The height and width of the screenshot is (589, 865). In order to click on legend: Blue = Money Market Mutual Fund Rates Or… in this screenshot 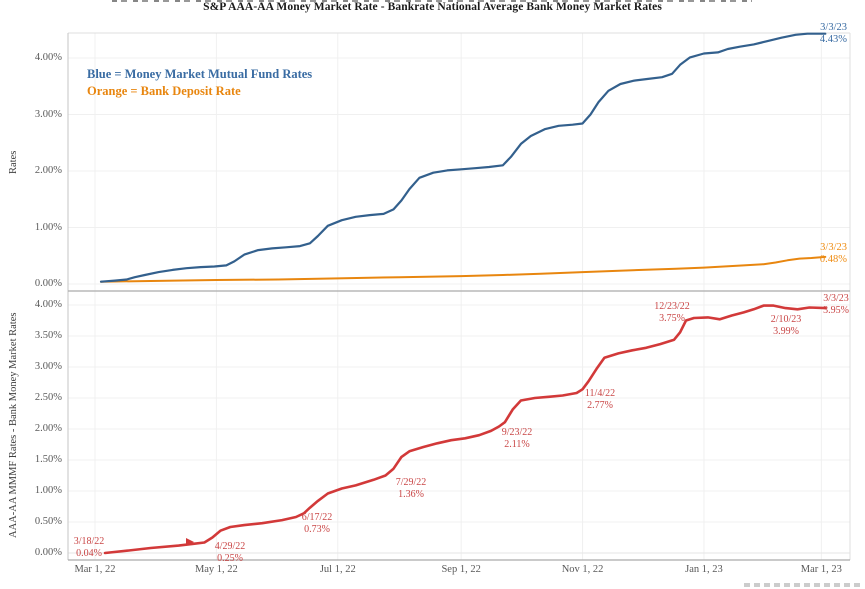, I will do `click(199, 83)`.